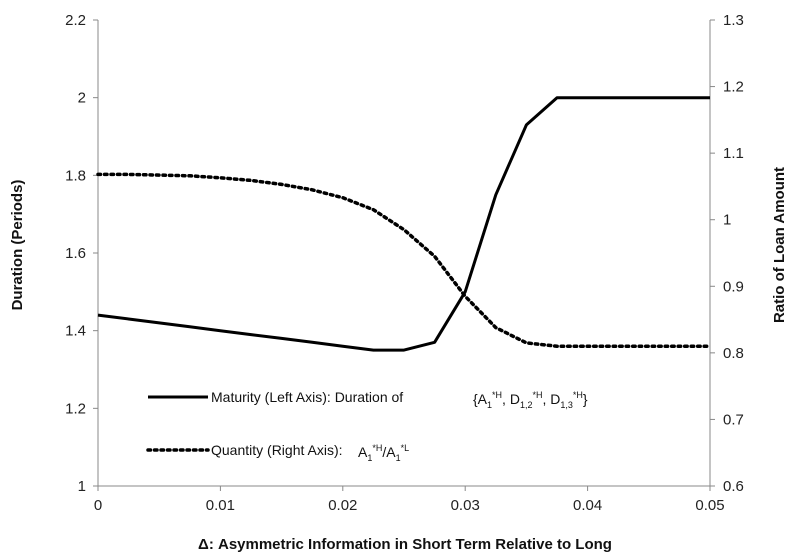 The width and height of the screenshot is (790, 557). Describe the element at coordinates (307, 397) in the screenshot. I see `legend-label-maturity: Maturity (Left Axis): Duration of` at that location.